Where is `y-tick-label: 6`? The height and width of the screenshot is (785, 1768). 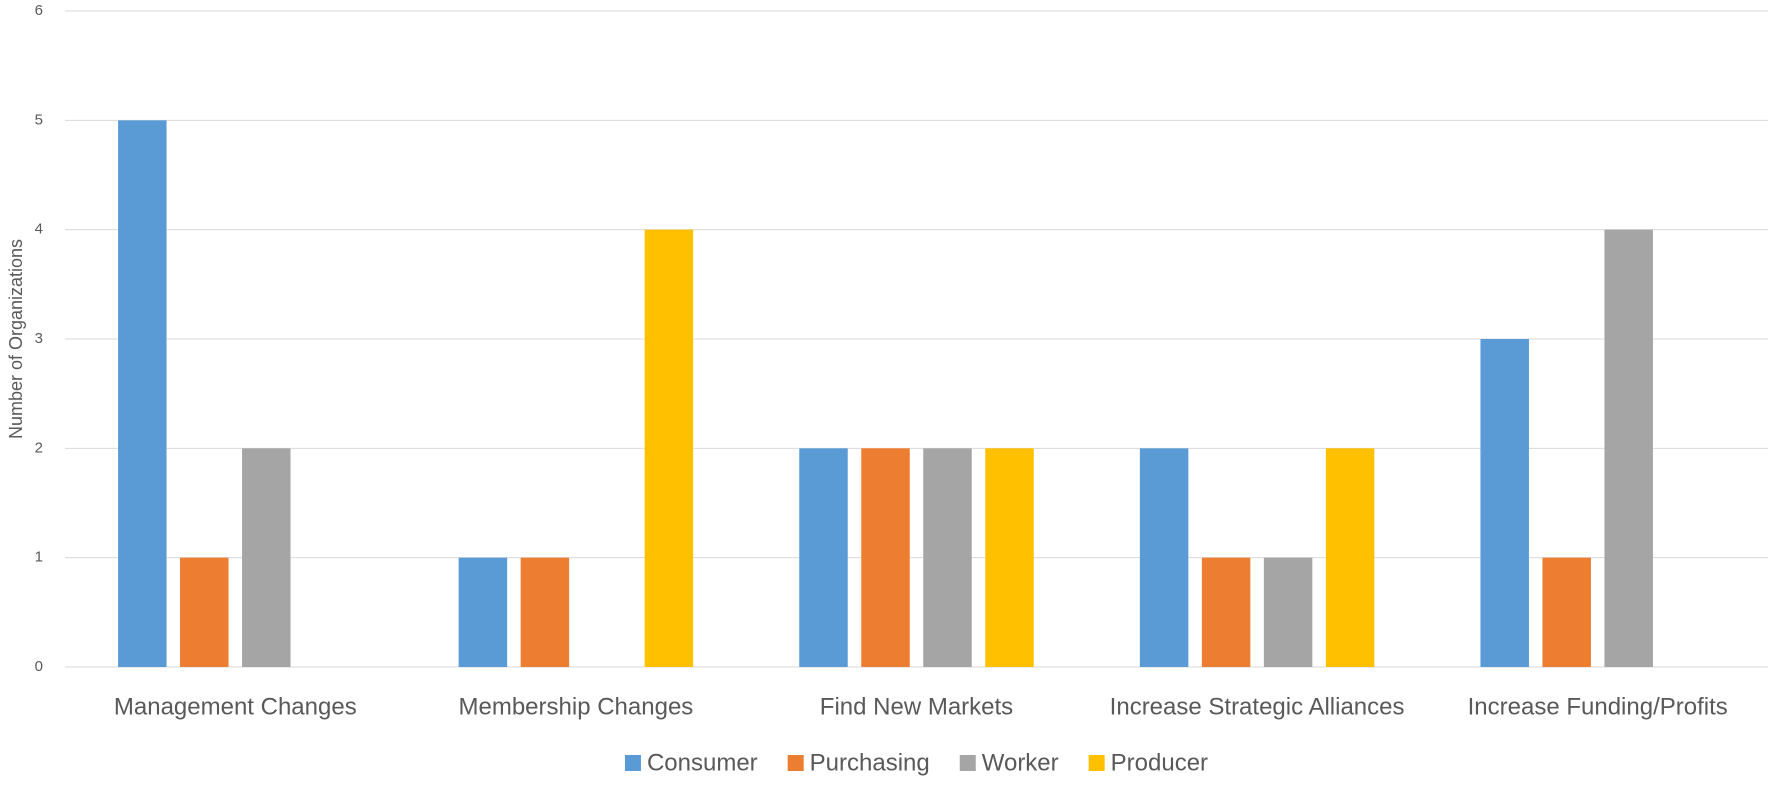 y-tick-label: 6 is located at coordinates (39, 10).